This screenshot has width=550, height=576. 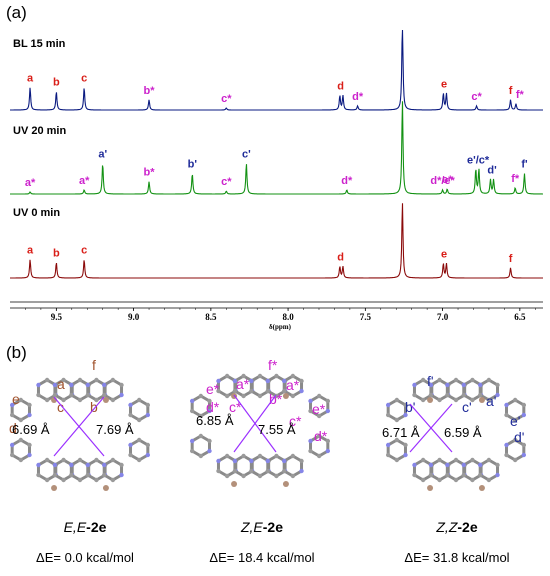 I want to click on x-axis-title: δ(ppm), so click(x=280, y=327).